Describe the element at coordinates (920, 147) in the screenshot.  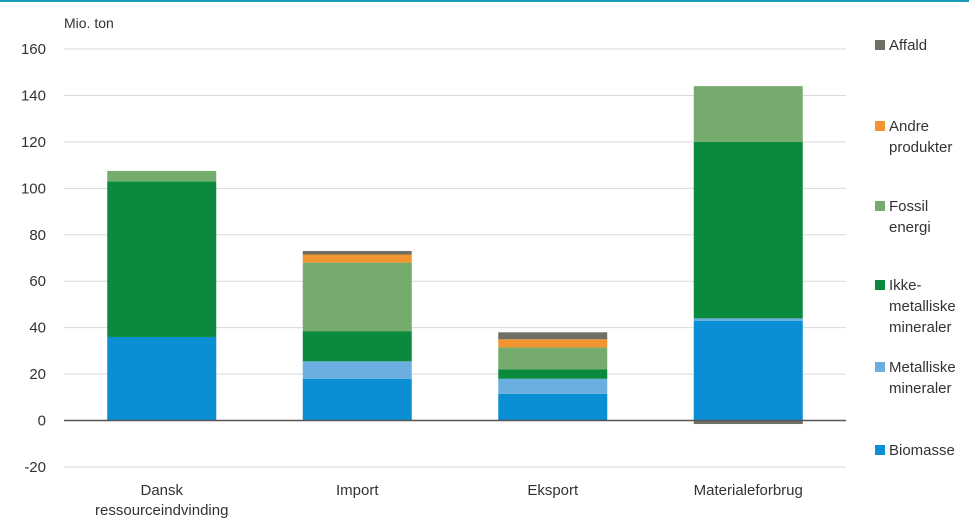
I see `legend-label: produkter` at that location.